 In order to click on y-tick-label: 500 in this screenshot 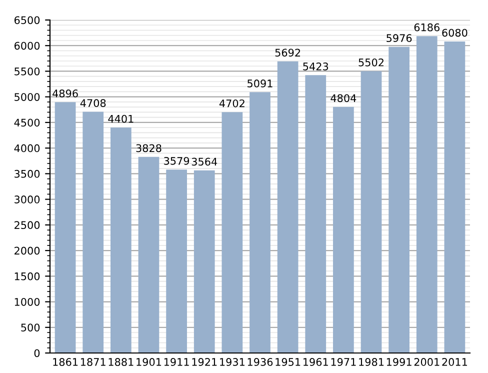, I will do `click(30, 328)`.